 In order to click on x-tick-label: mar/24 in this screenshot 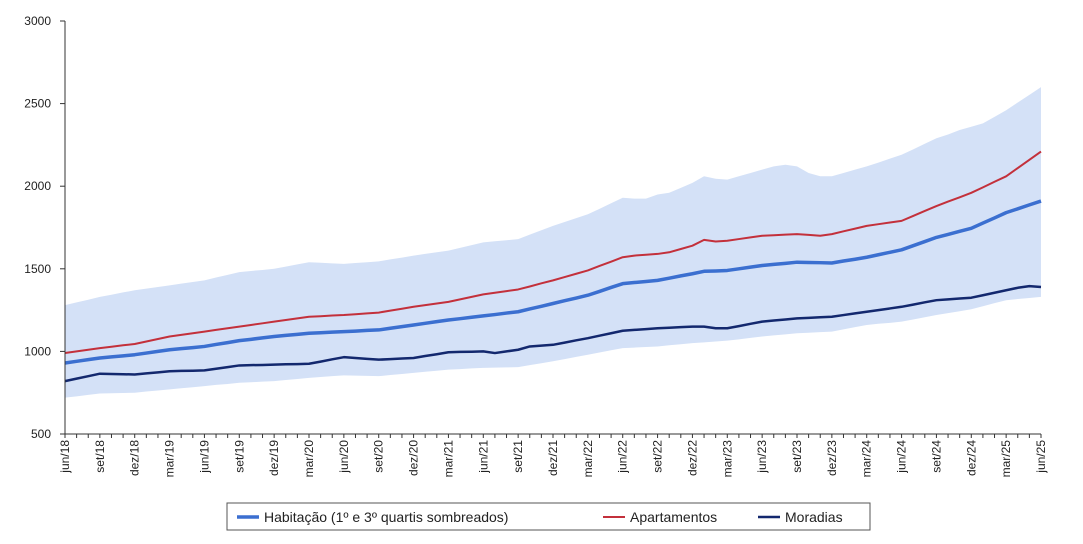, I will do `click(867, 459)`.